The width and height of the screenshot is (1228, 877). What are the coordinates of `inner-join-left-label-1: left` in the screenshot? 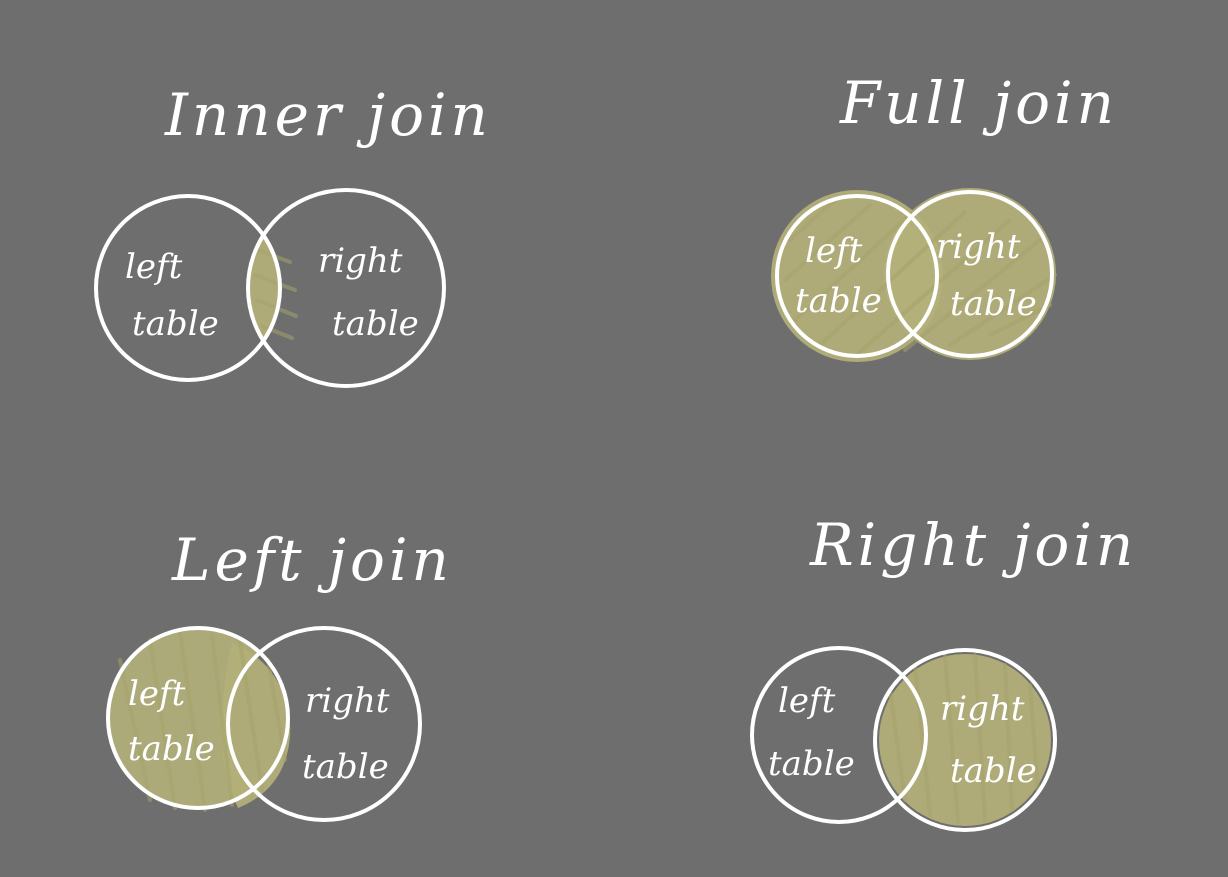 It's located at (154, 267).